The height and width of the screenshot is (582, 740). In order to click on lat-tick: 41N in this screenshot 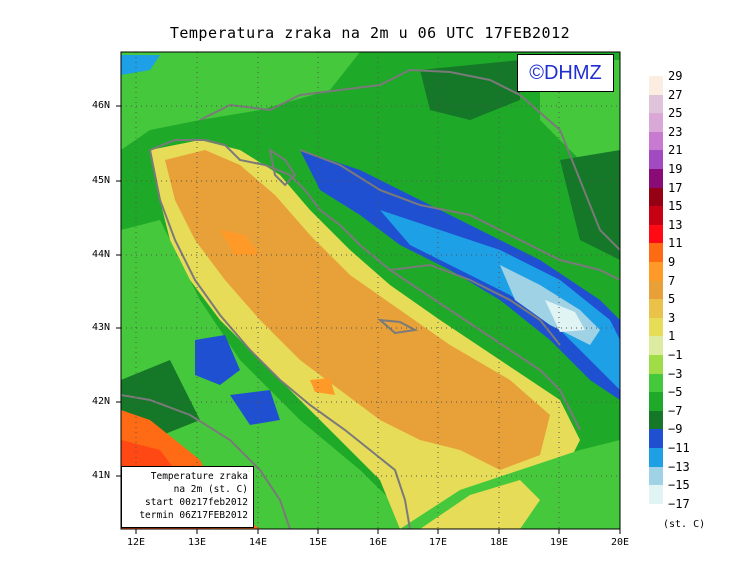, I will do `click(101, 475)`.